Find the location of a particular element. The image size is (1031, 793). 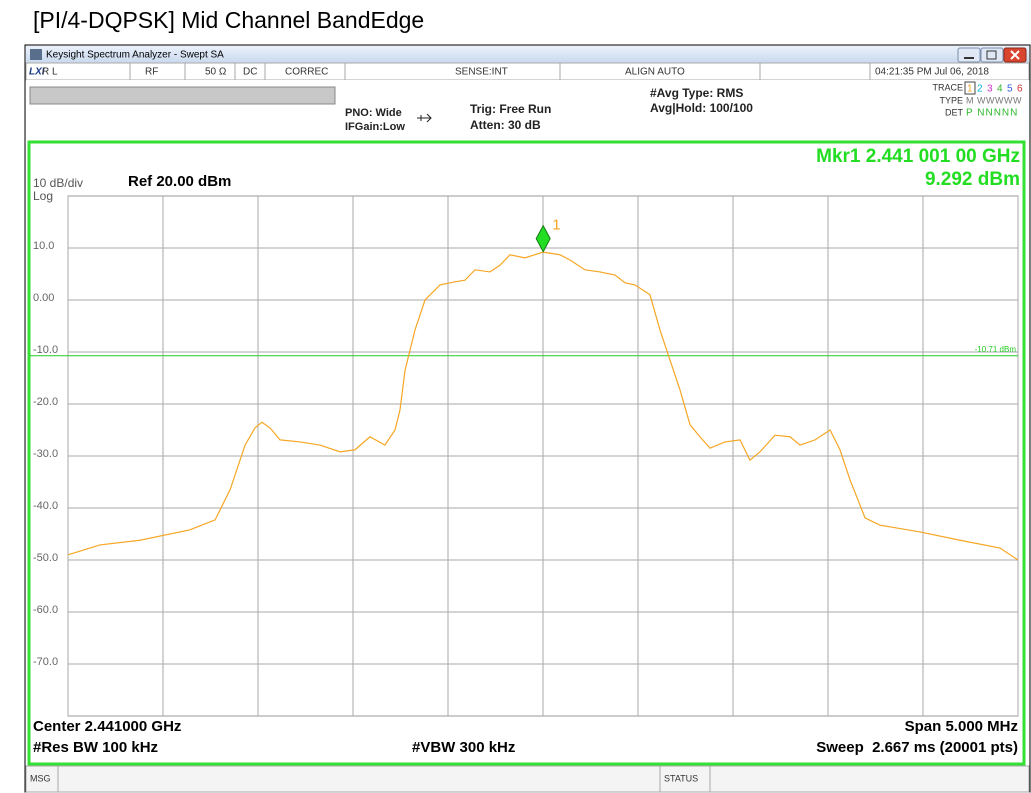

marker-label: 1 is located at coordinates (556, 225).